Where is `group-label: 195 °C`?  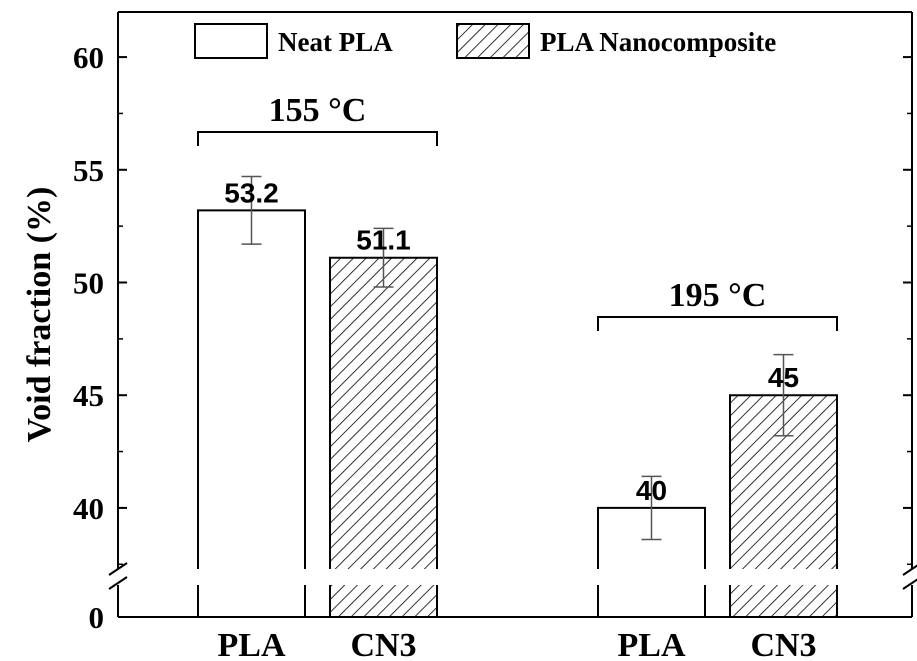
group-label: 195 °C is located at coordinates (718, 295).